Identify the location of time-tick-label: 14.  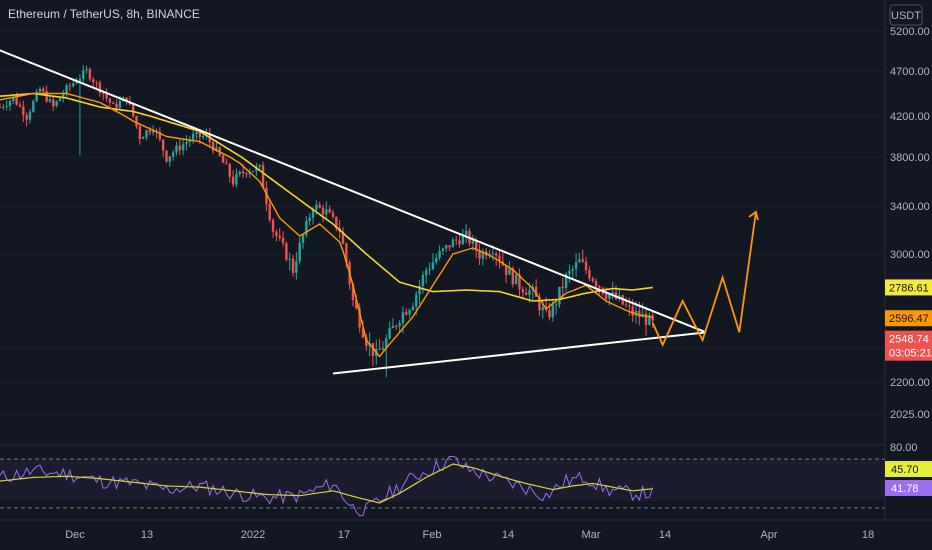
(665, 535).